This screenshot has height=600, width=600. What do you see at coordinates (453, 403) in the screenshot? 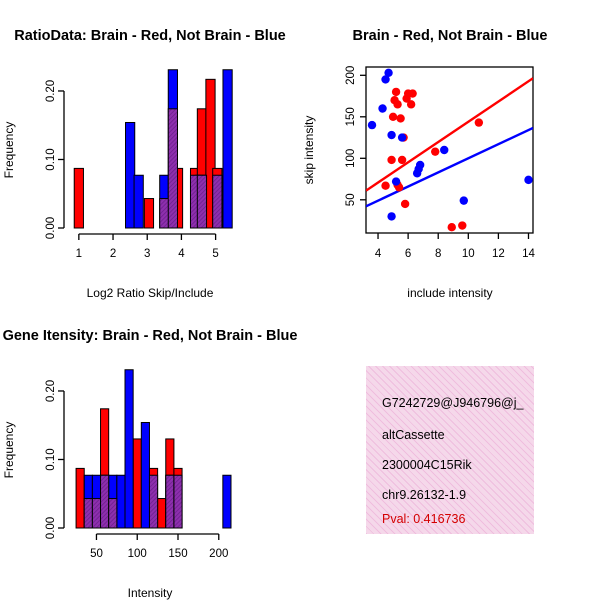
I see `event-id: G7242729@J946796@j_` at bounding box center [453, 403].